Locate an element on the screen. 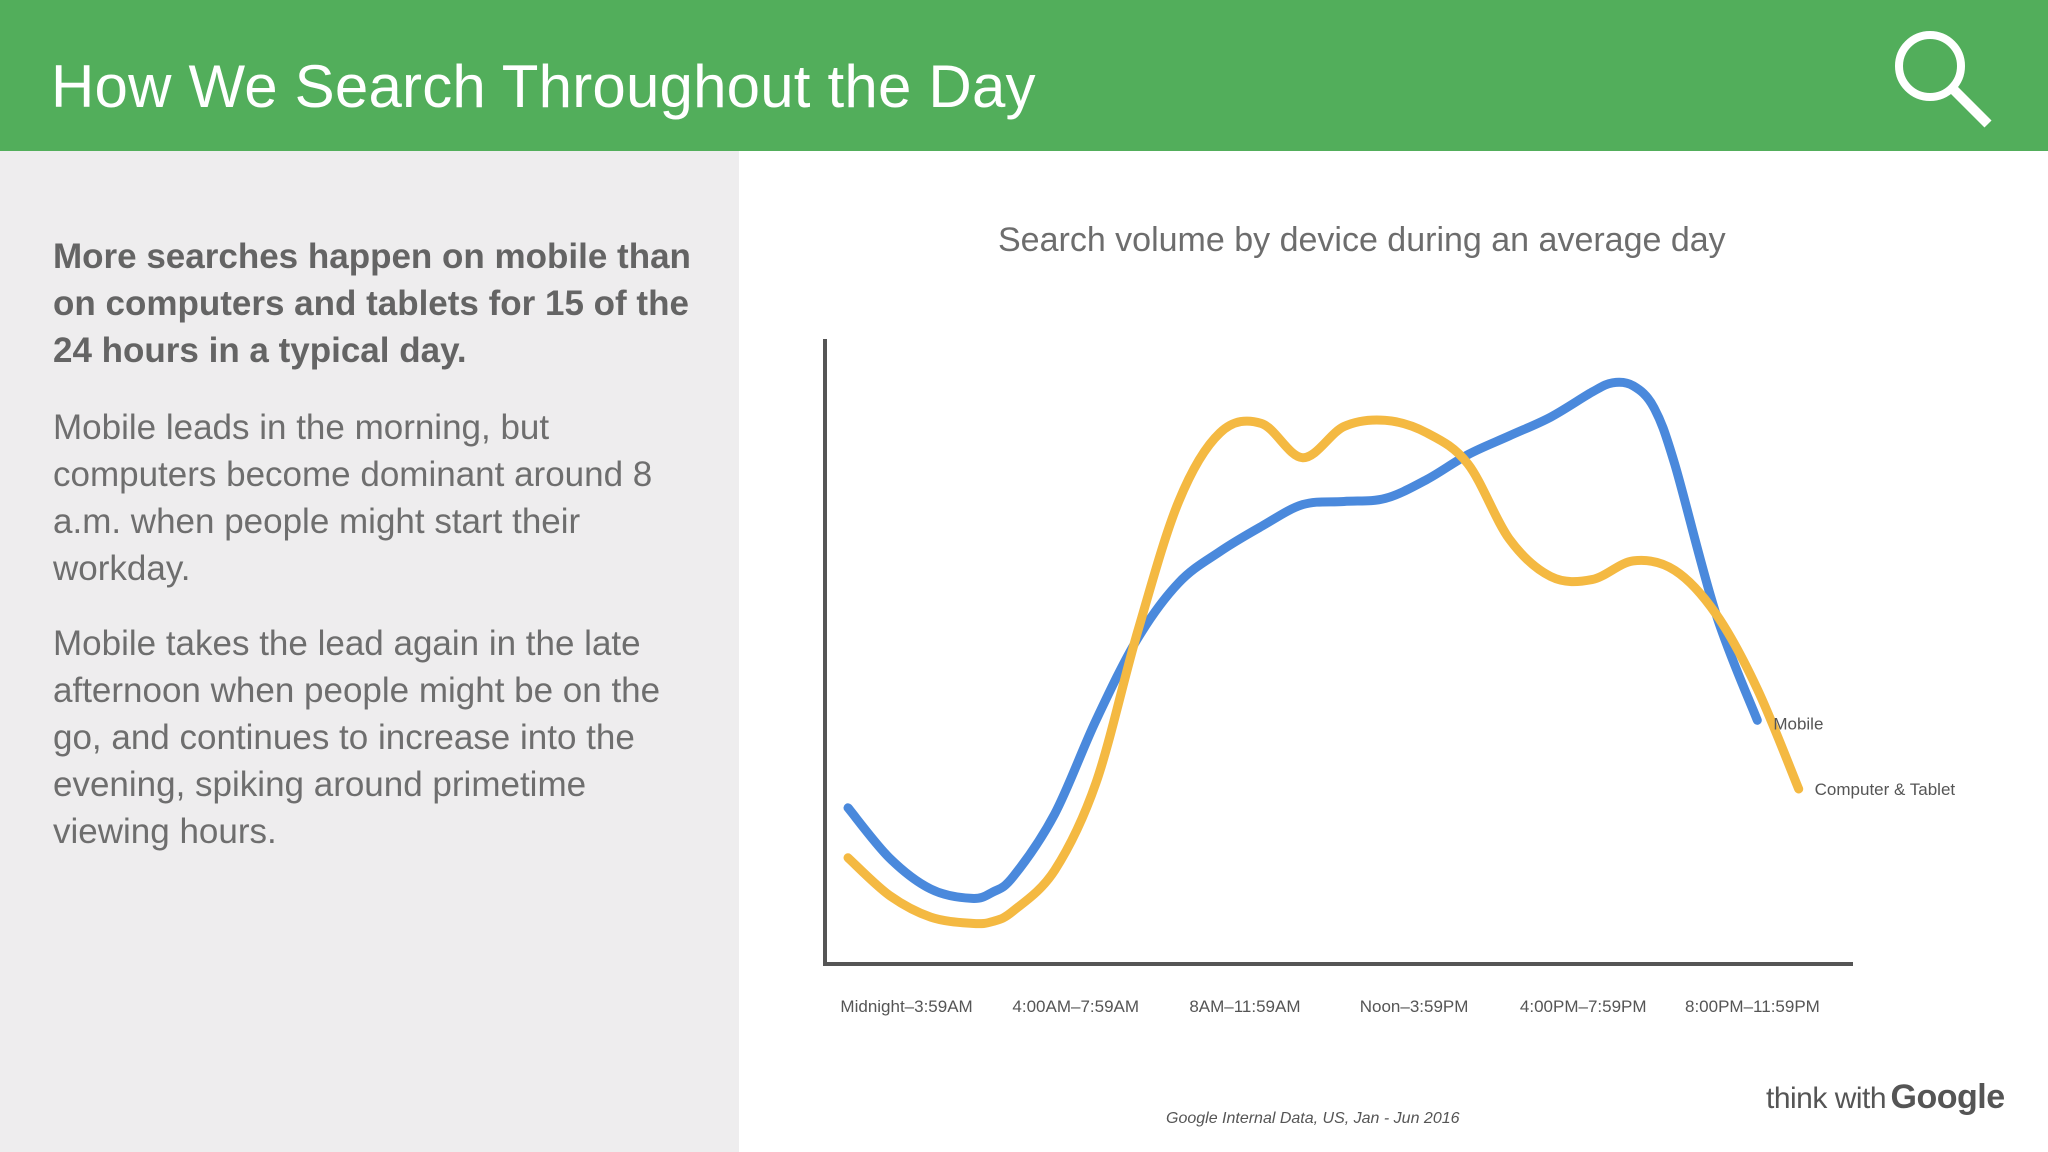  x-tick-label: 4:00AM–7:59AM is located at coordinates (1075, 1006).